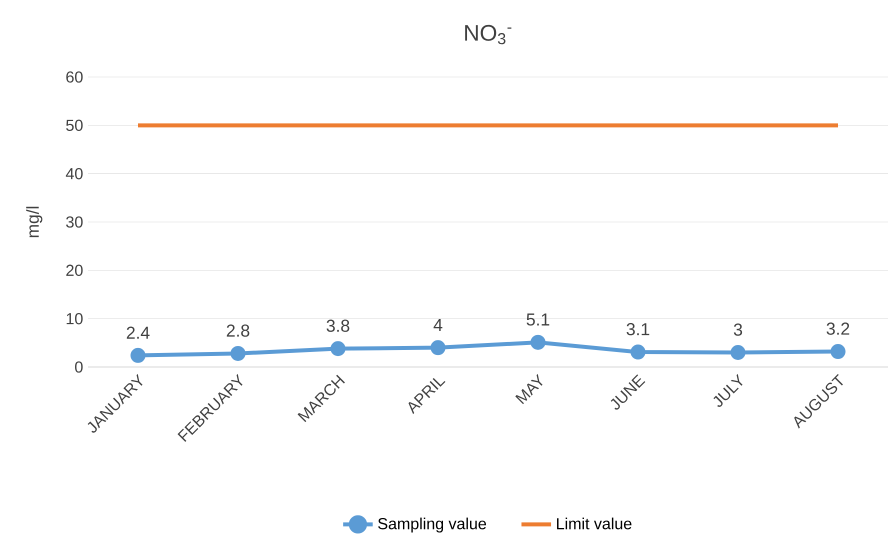  I want to click on y-tick-label: 40, so click(74, 174).